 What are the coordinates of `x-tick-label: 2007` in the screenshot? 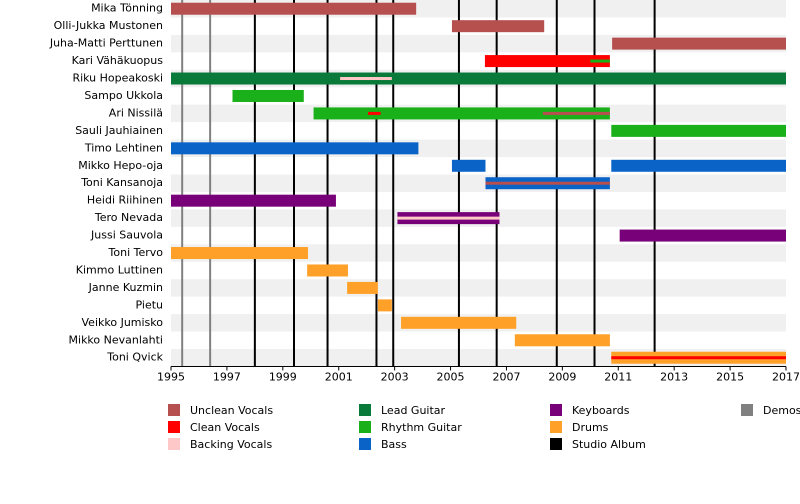 It's located at (506, 376).